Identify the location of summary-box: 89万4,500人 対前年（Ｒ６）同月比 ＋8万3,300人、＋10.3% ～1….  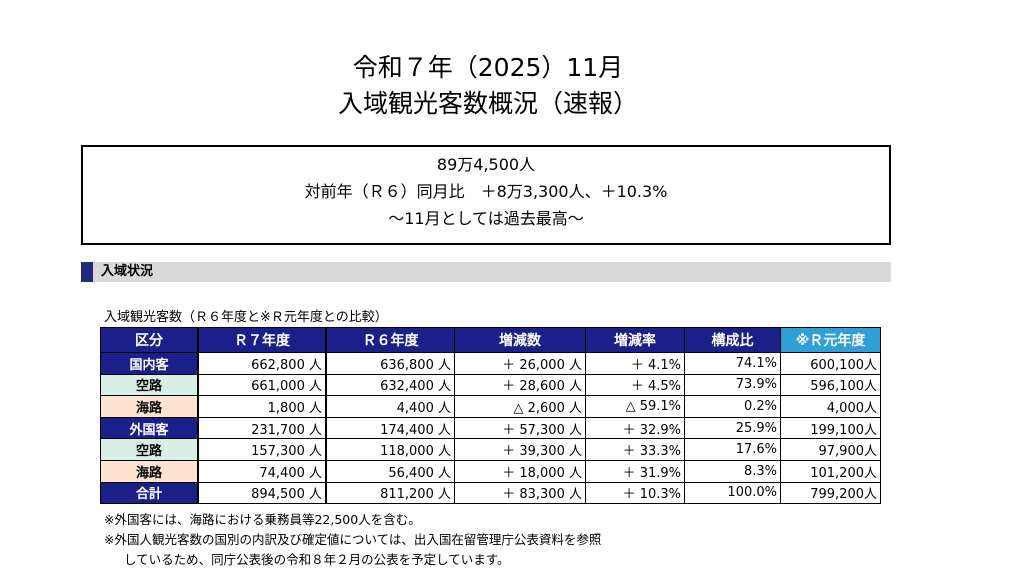
(486, 195).